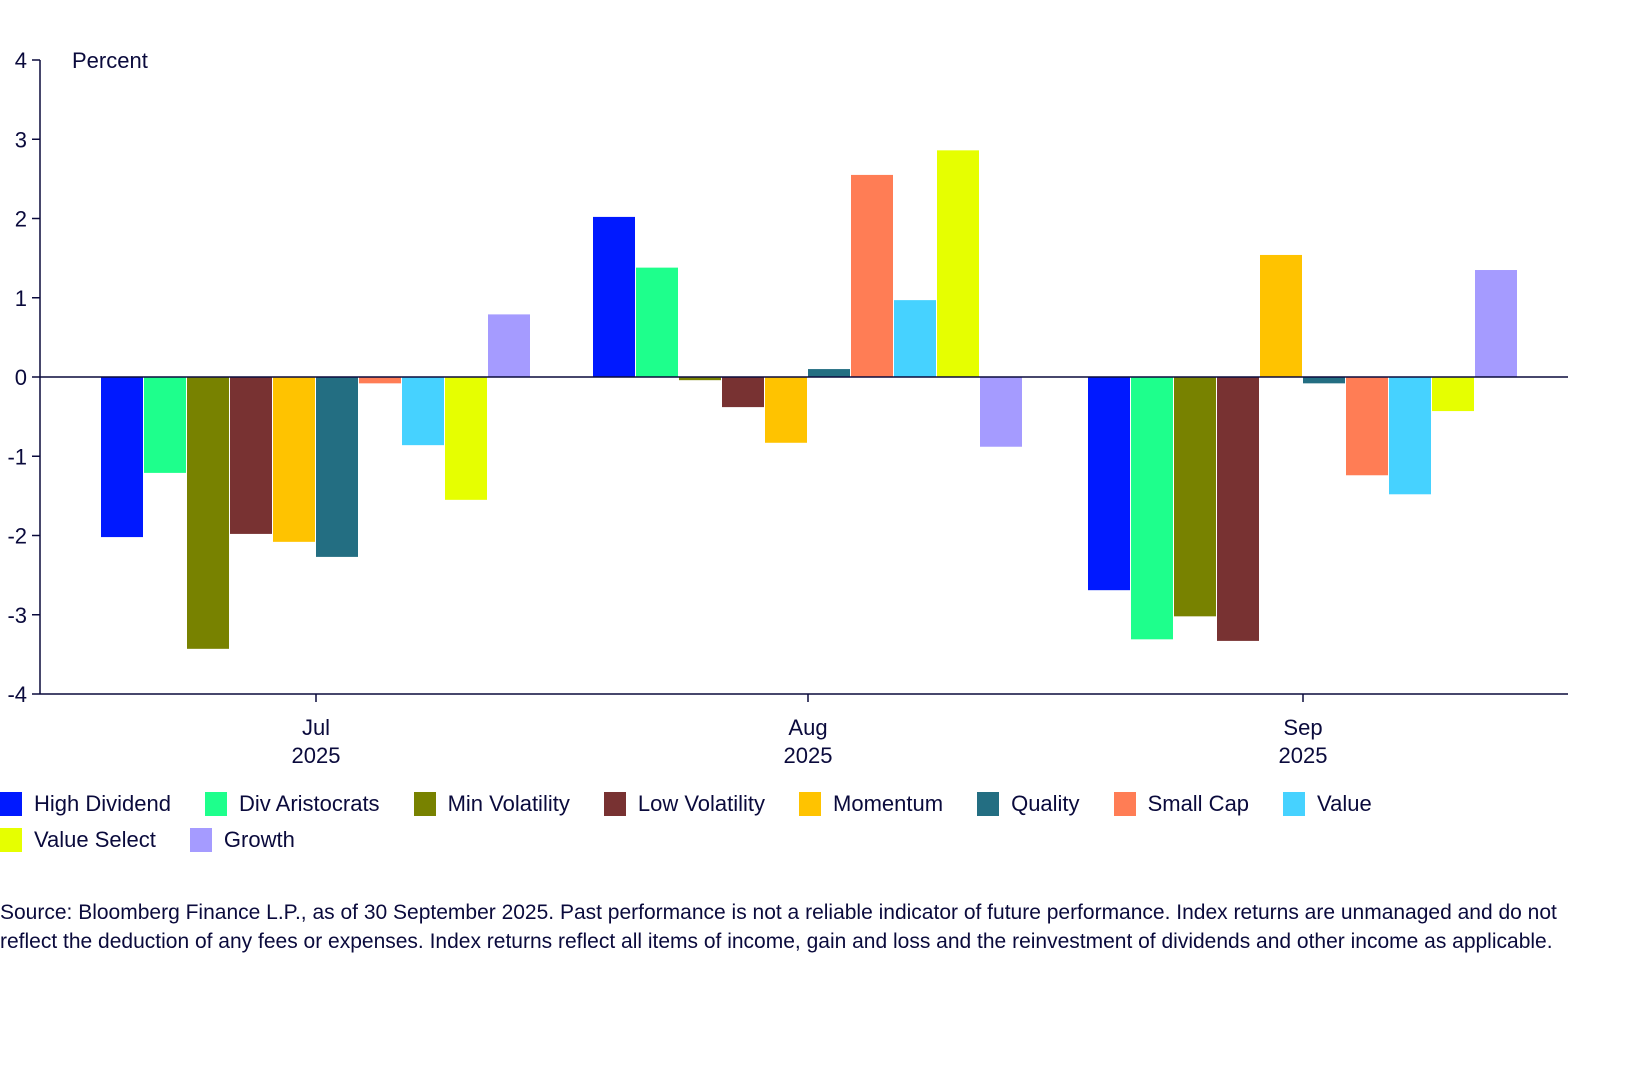 The image size is (1648, 1080). Describe the element at coordinates (316, 727) in the screenshot. I see `x-tick-label-month: Jul` at that location.